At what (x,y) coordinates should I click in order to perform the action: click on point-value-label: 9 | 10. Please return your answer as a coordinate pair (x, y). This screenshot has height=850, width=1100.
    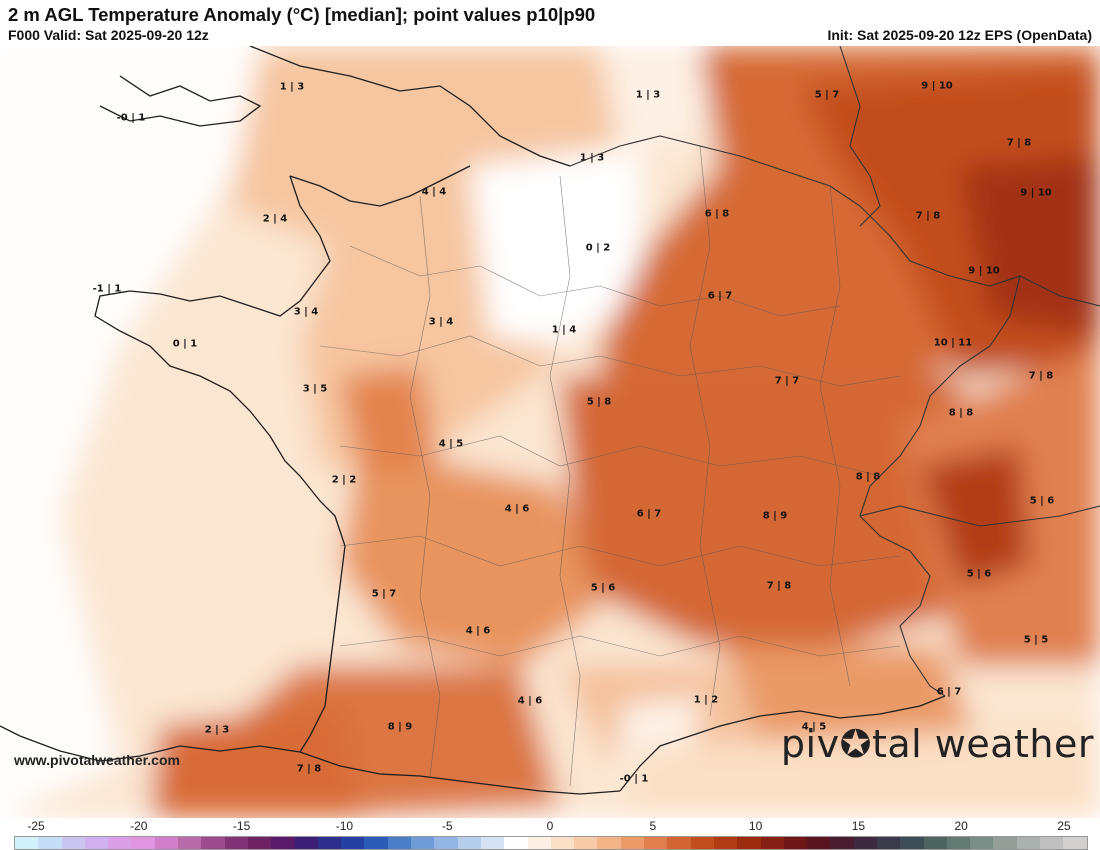
    Looking at the image, I should click on (984, 271).